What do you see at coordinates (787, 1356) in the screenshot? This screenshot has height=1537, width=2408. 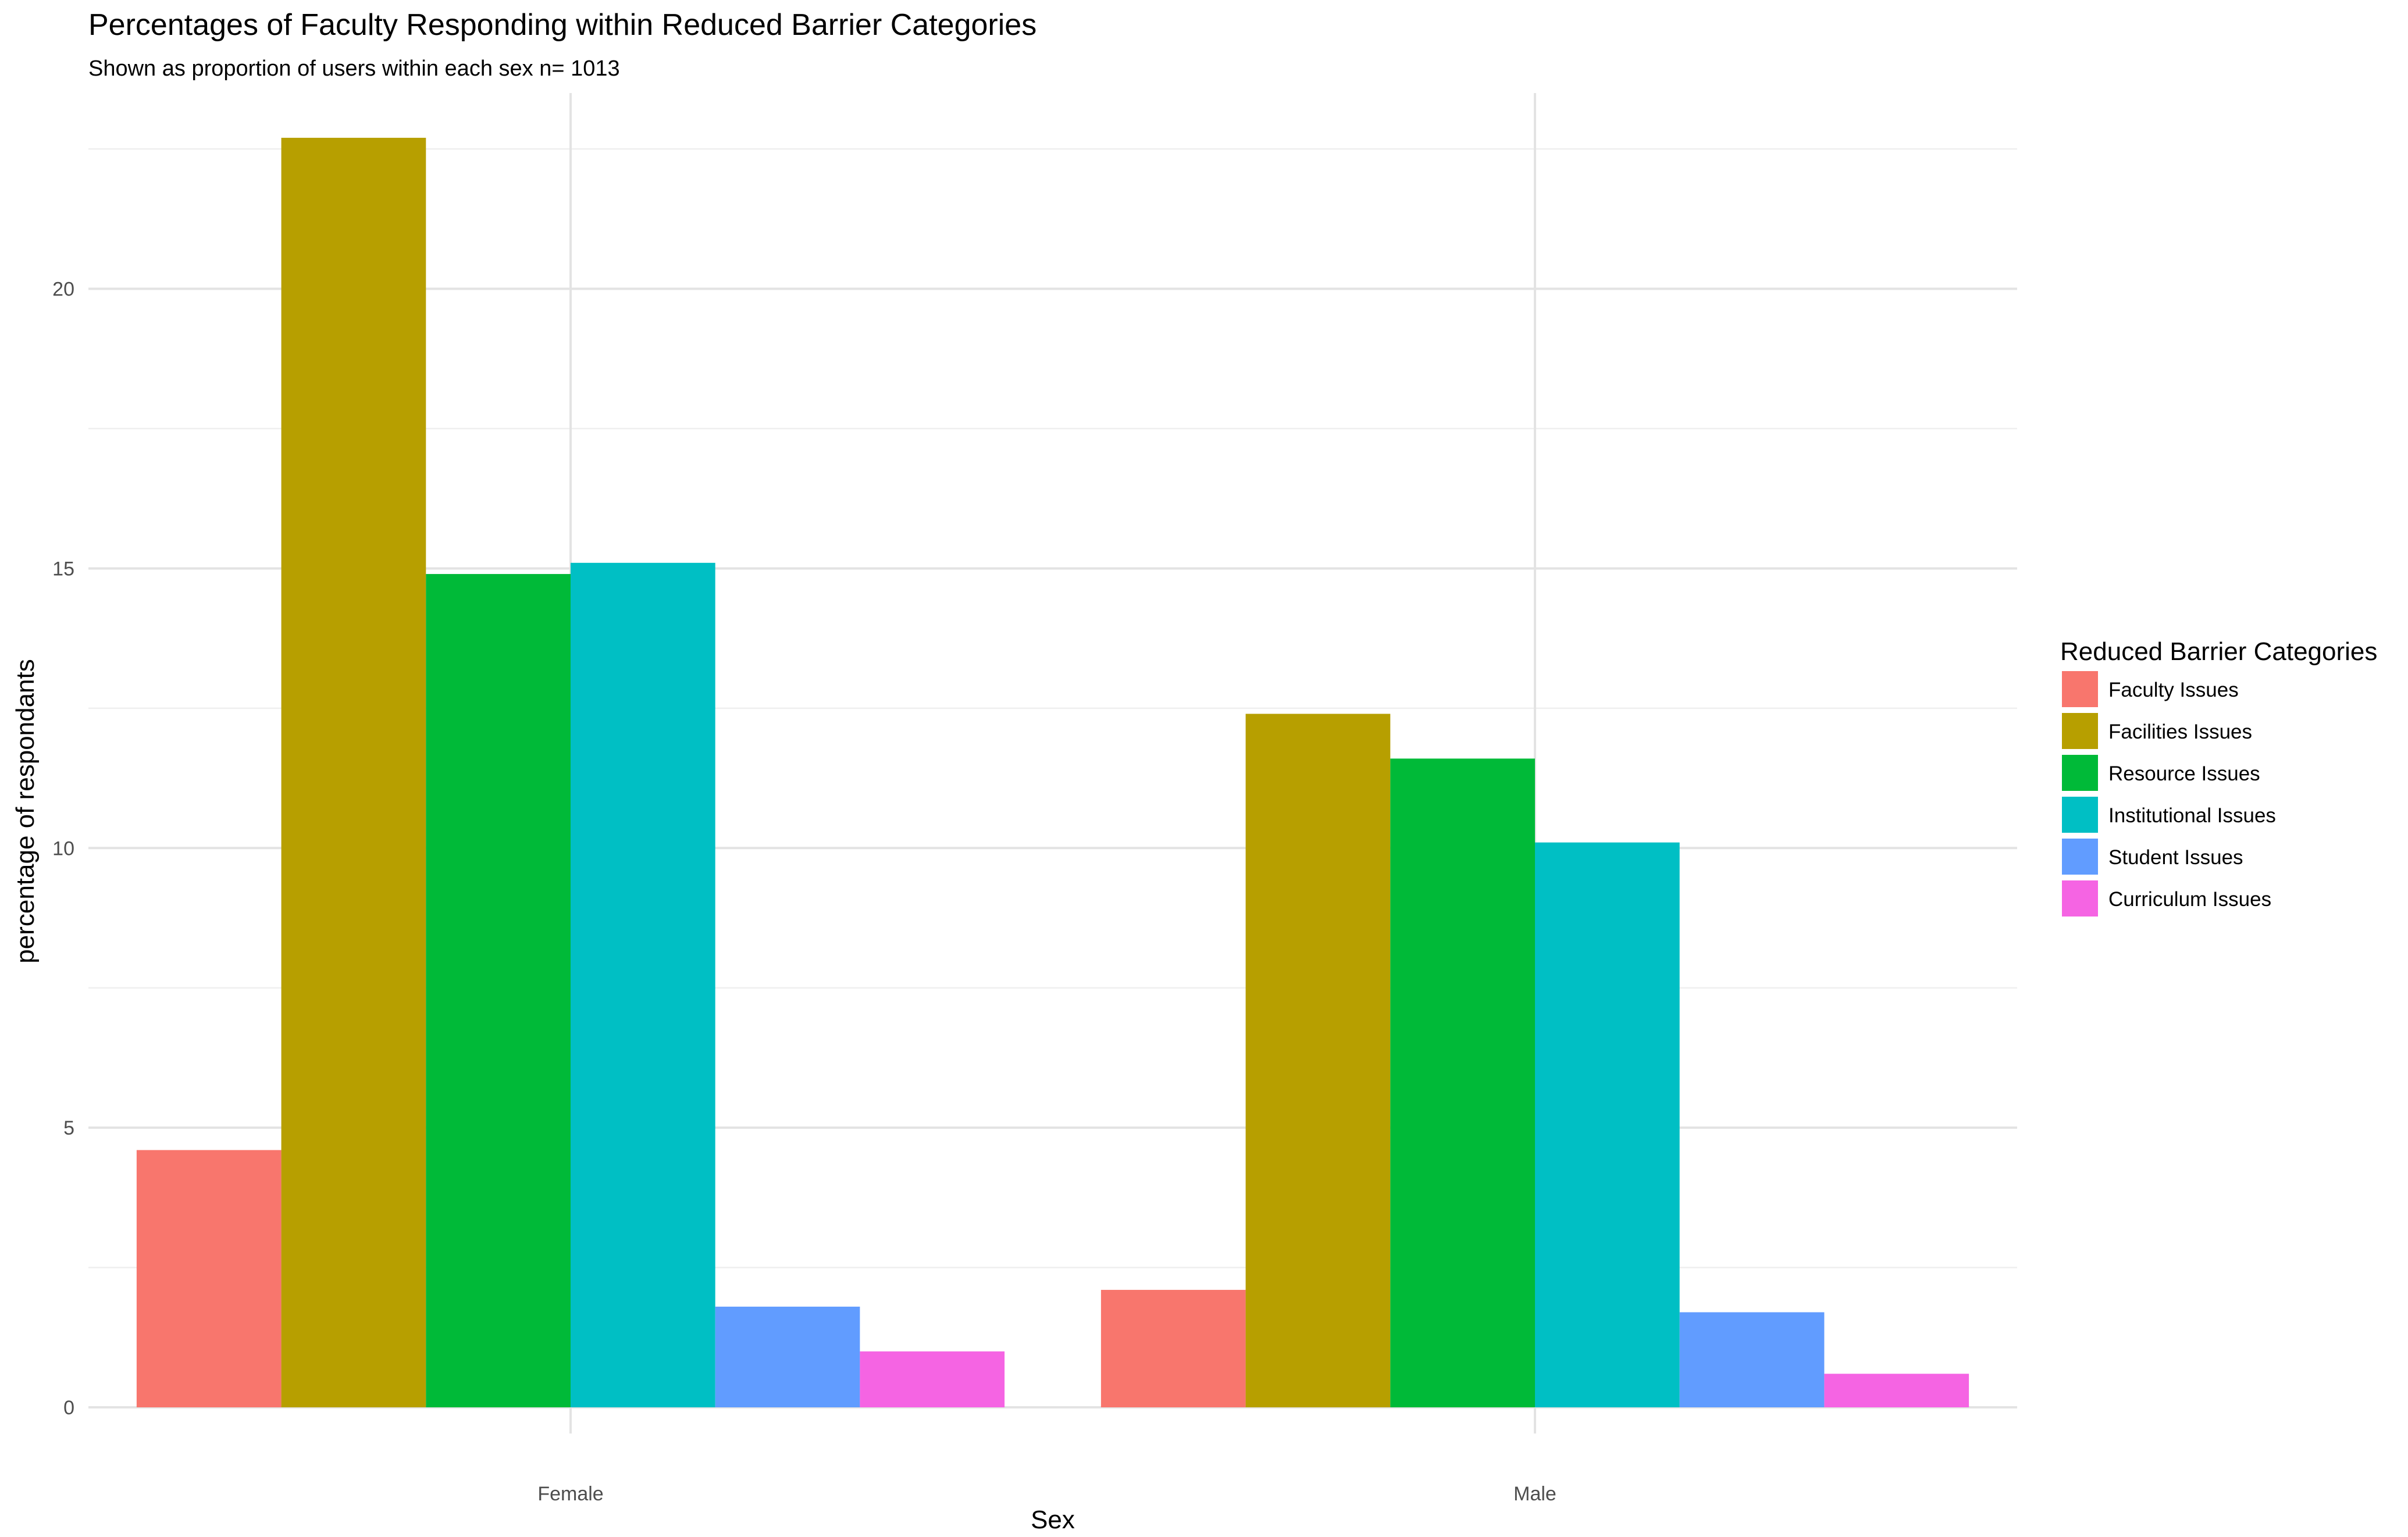 I see `bar-female-student-issues` at bounding box center [787, 1356].